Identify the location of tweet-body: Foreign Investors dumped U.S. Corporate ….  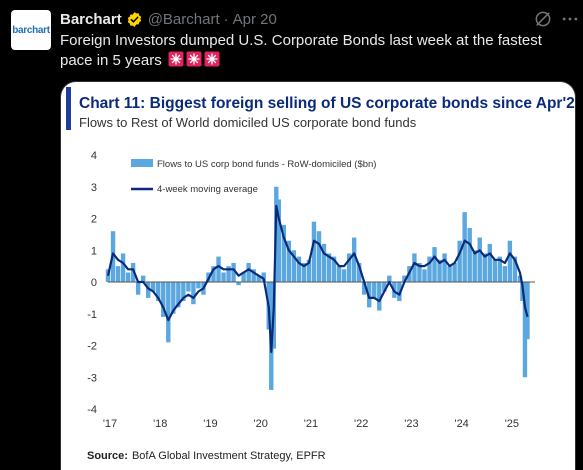
(301, 50).